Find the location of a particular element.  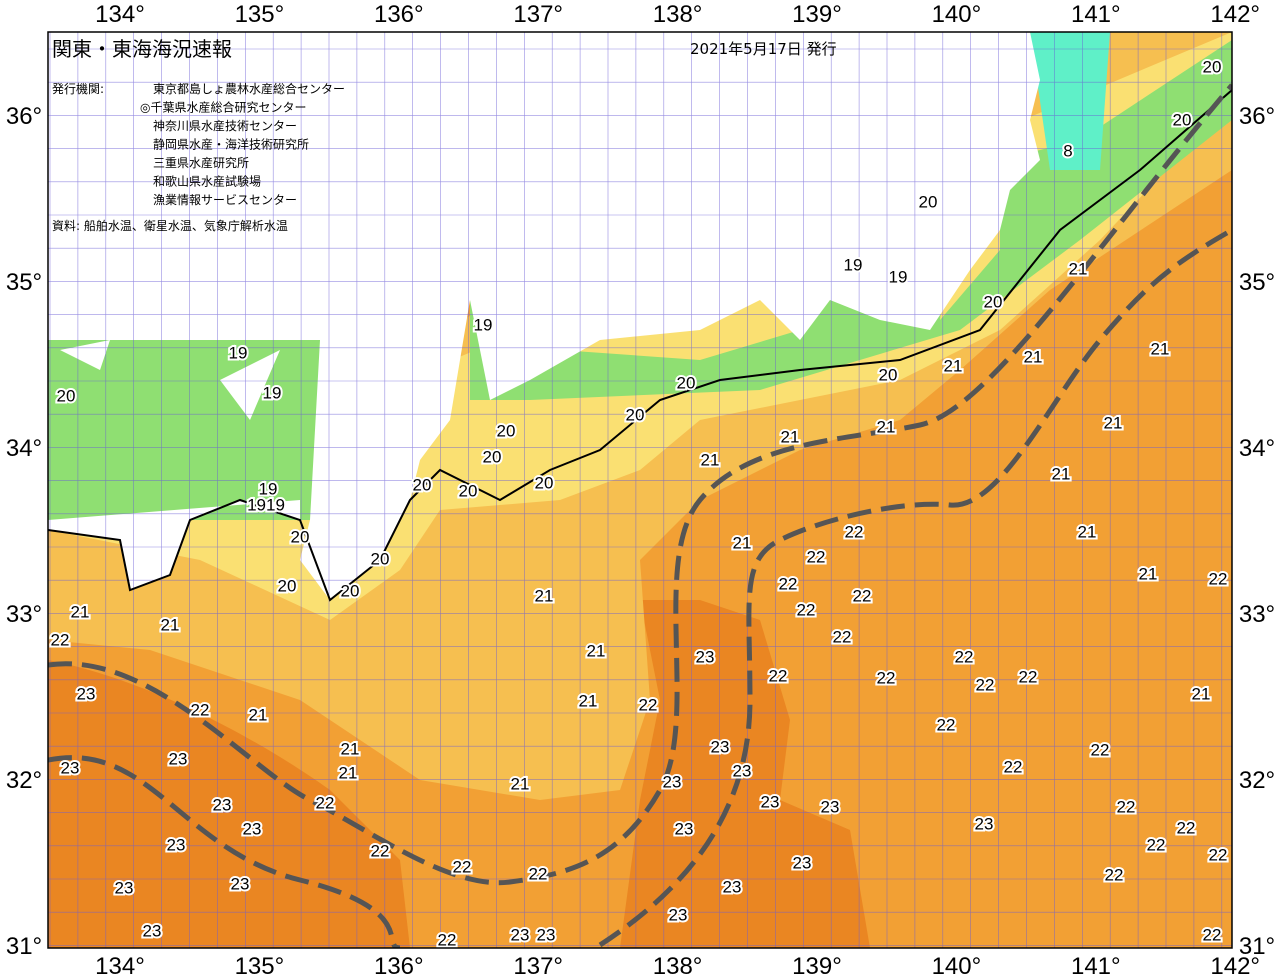

latitude-label: 31° is located at coordinates (1257, 946).